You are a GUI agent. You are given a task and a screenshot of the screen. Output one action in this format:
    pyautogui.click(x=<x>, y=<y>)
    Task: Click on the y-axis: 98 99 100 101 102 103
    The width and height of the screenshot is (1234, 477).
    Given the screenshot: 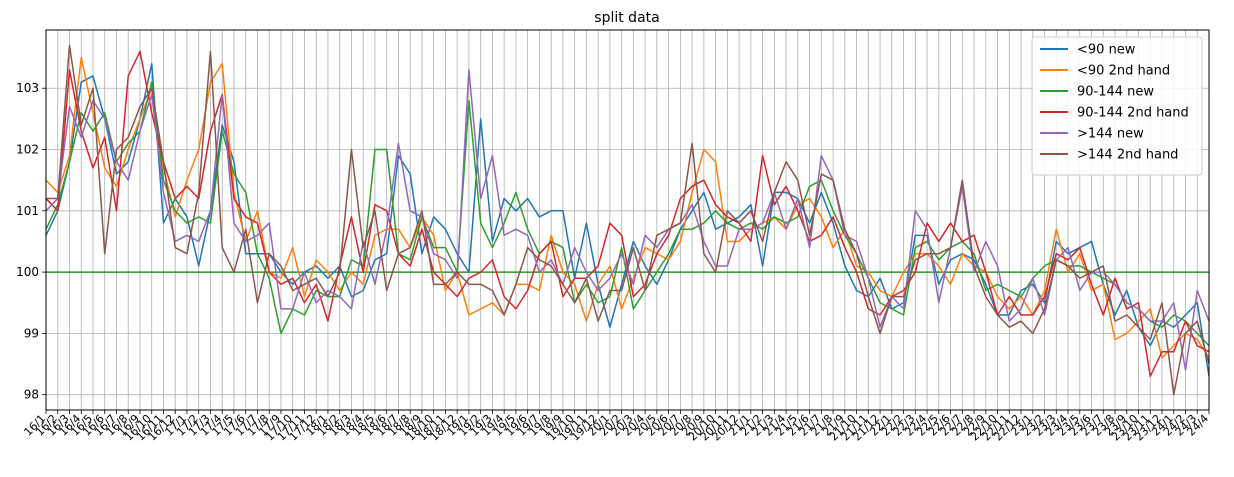 What is the action you would take?
    pyautogui.click(x=31, y=241)
    